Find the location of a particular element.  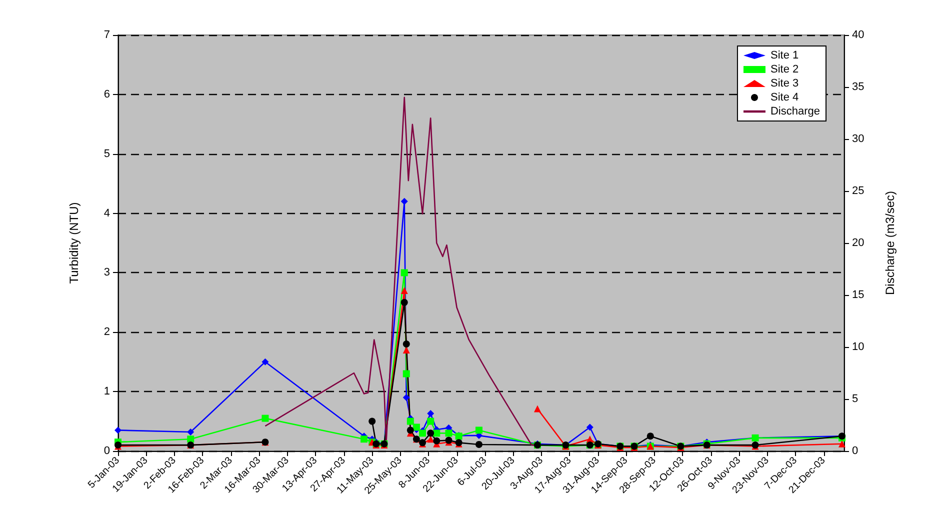

y2-tick-label: 0 is located at coordinates (855, 451).